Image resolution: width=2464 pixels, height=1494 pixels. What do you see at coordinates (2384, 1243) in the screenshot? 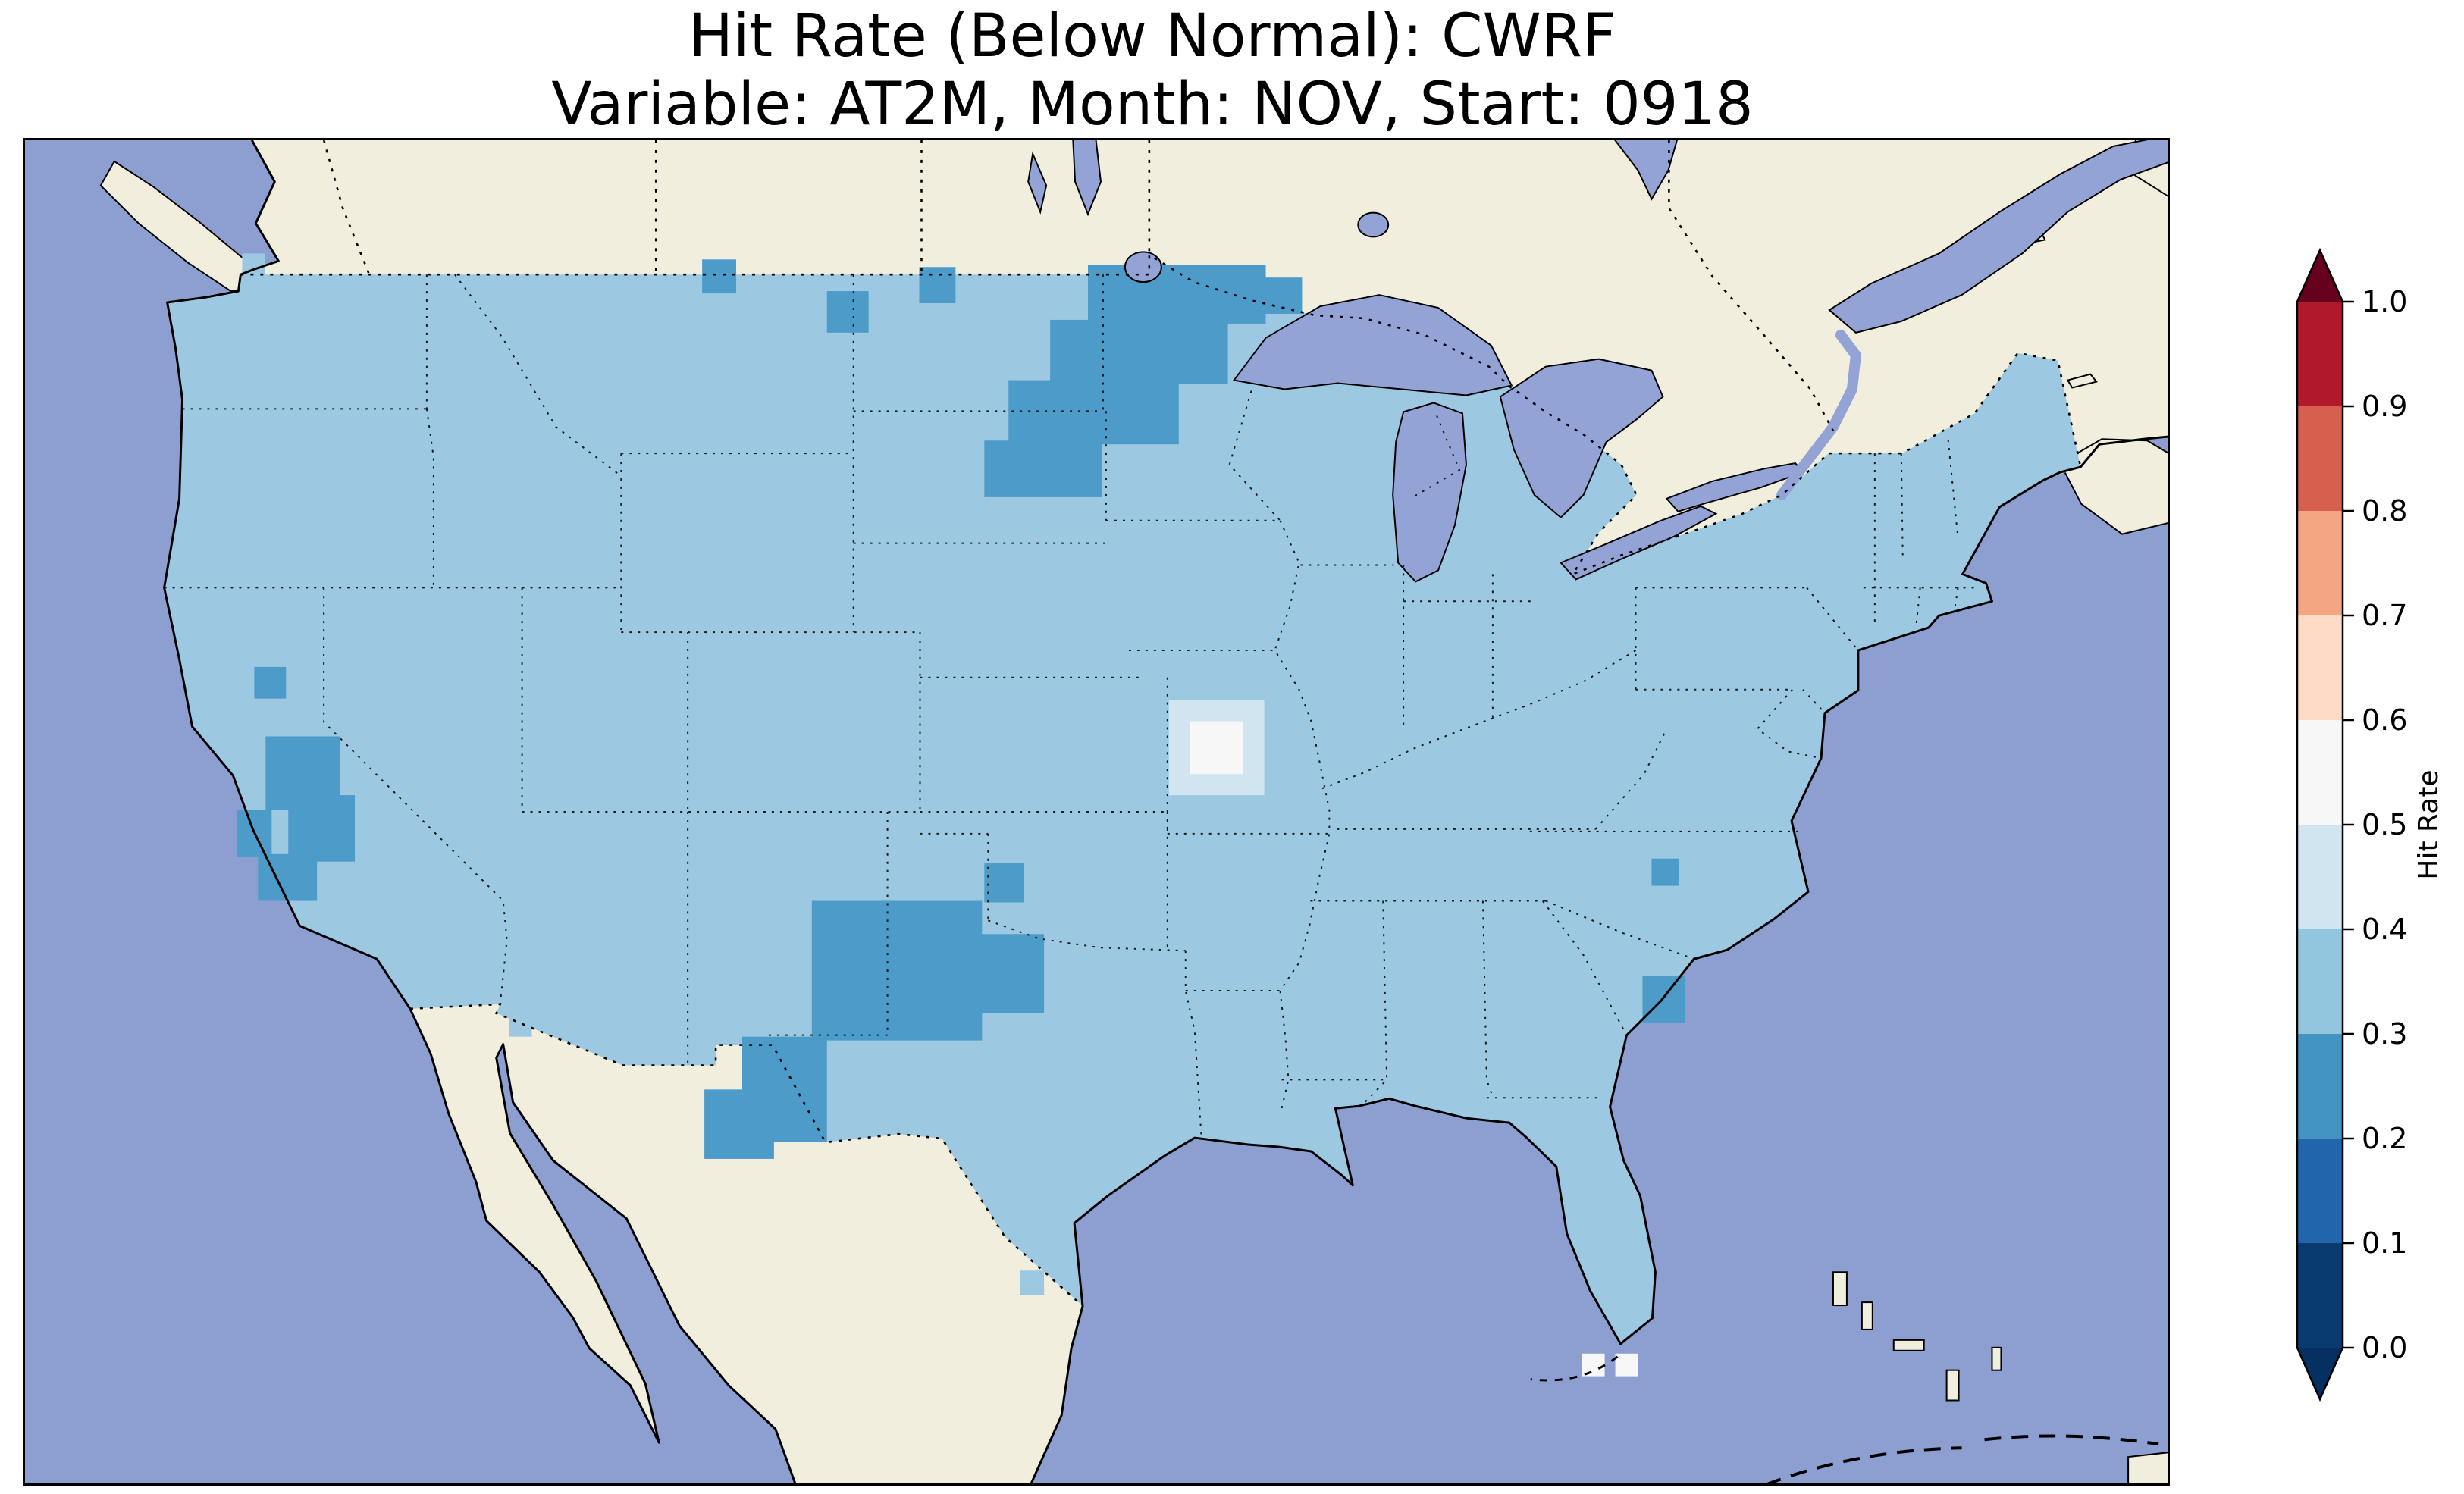
I see `colorbar-tick-label: 0.1` at bounding box center [2384, 1243].